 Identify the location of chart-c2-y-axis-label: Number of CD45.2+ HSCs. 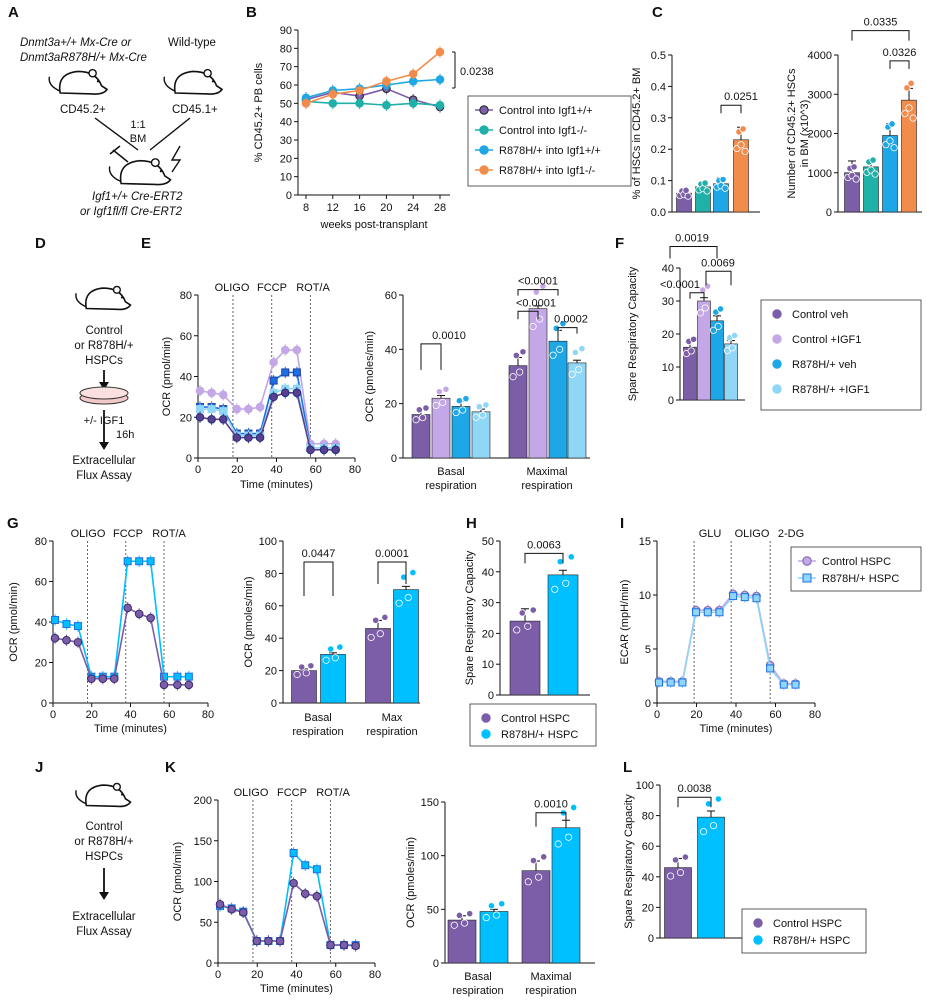
(792, 133).